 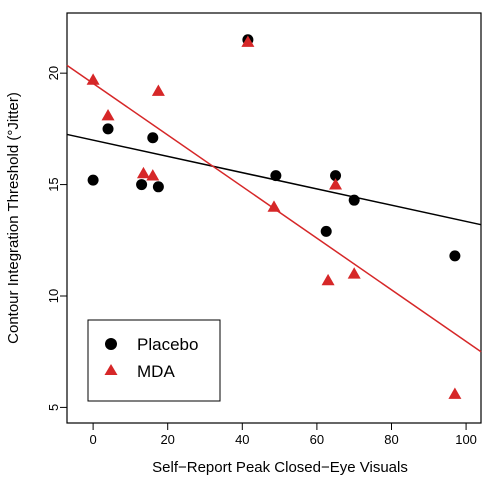 What do you see at coordinates (156, 371) in the screenshot?
I see `legend-label-mda: MDA` at bounding box center [156, 371].